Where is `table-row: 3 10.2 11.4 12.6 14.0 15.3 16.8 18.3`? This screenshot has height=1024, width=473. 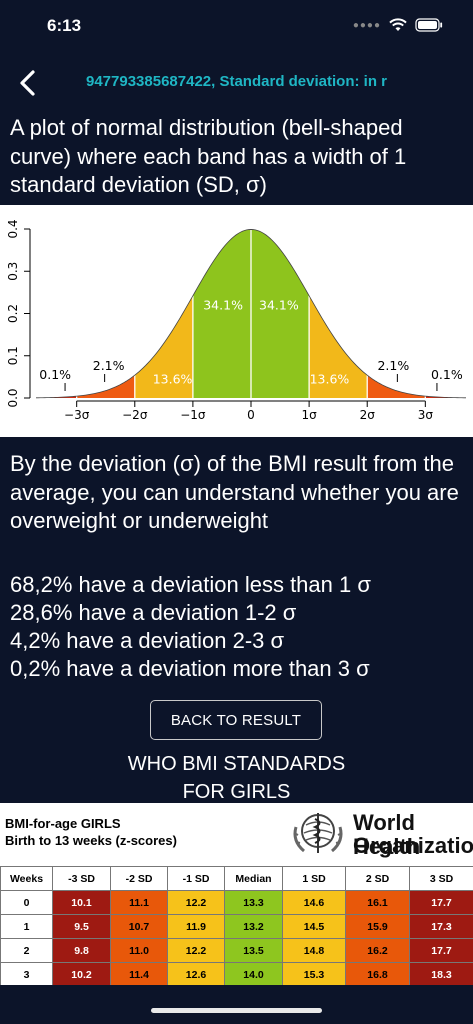 table-row: 3 10.2 11.4 12.6 14.0 15.3 16.8 18.3 is located at coordinates (236, 973).